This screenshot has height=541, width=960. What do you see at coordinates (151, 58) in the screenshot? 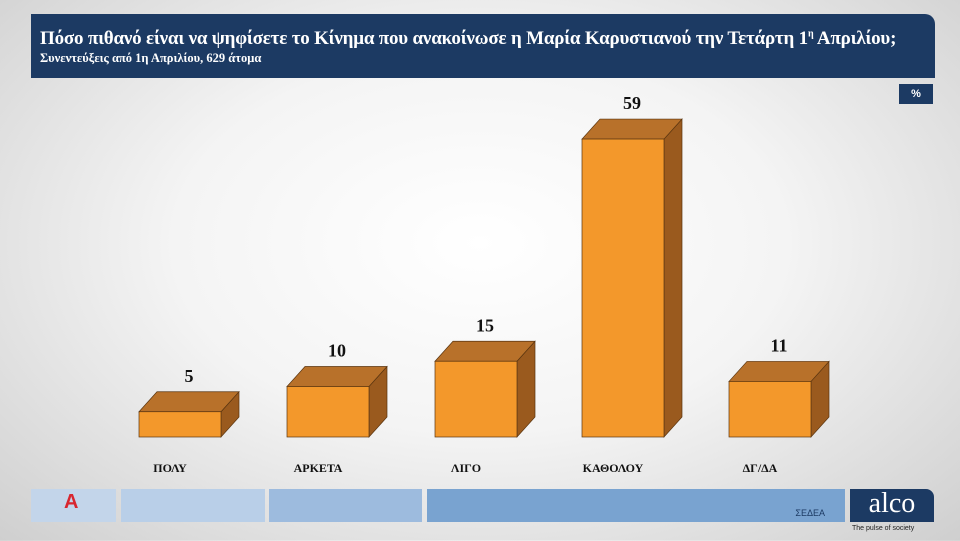
I see `chart-subtitle: Συνεντεύξεις από 1η Απριλίου, 629 άτομα` at bounding box center [151, 58].